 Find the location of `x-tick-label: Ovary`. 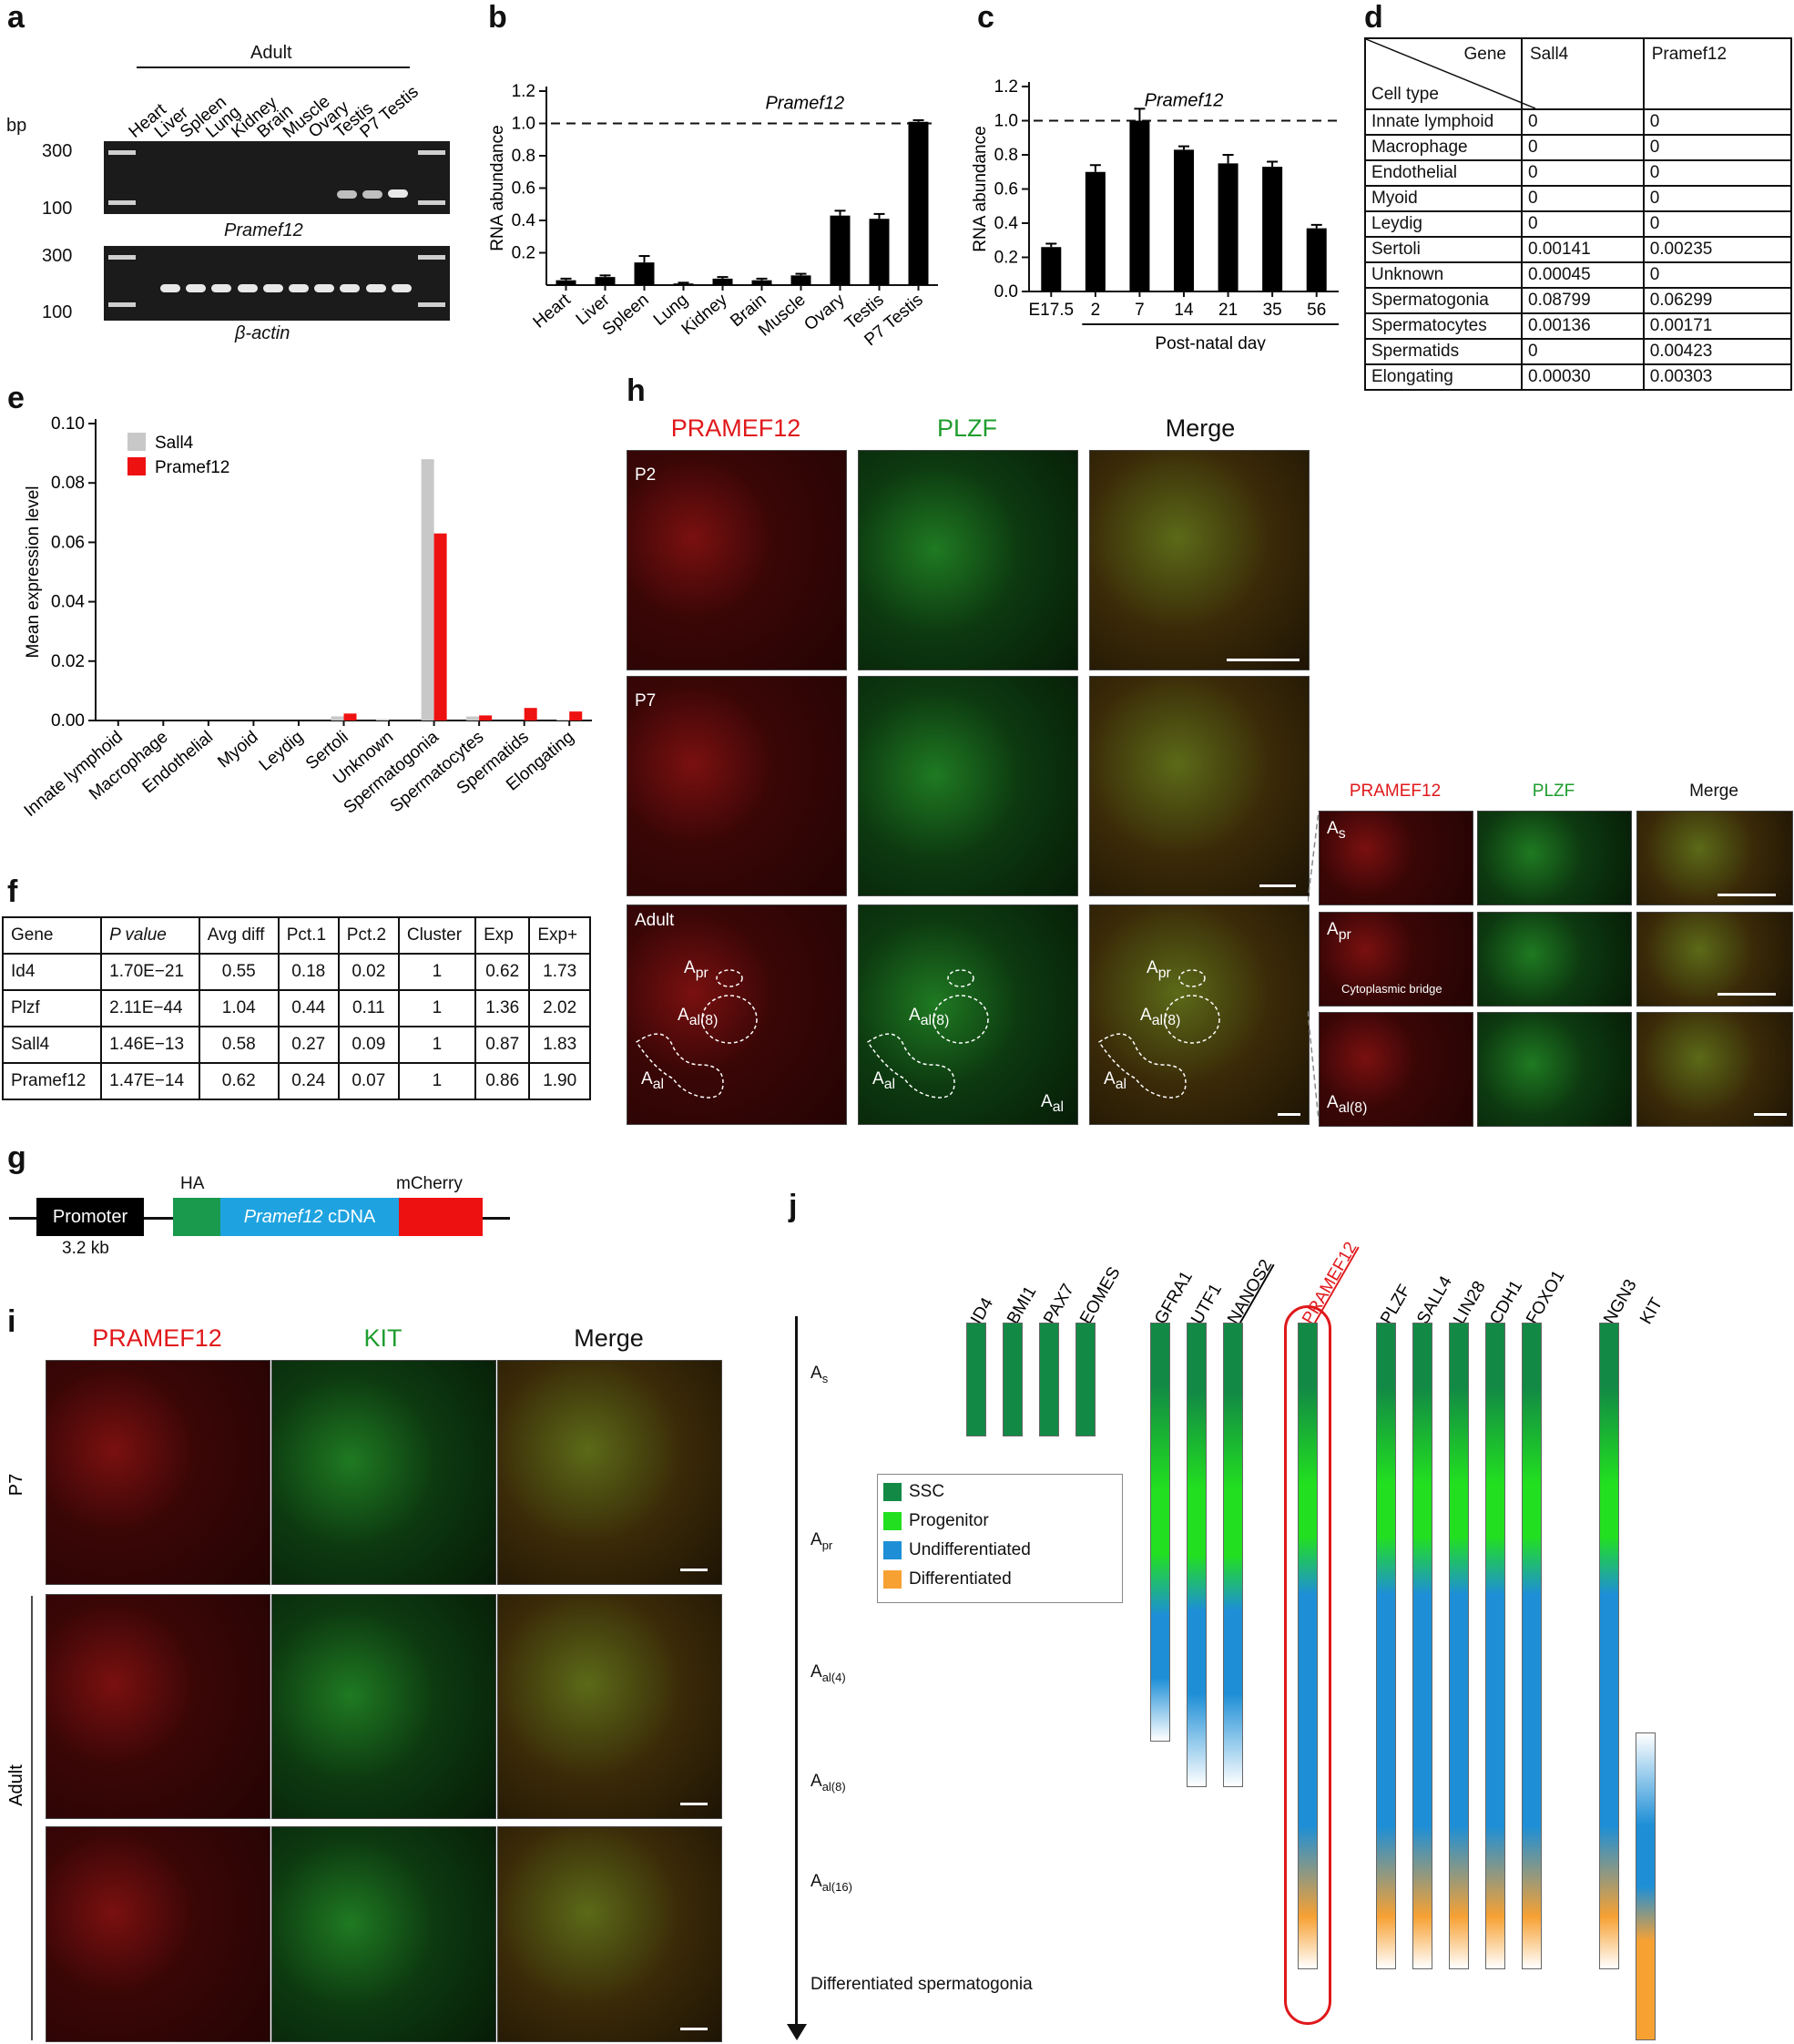

x-tick-label: Ovary is located at coordinates (824, 312).